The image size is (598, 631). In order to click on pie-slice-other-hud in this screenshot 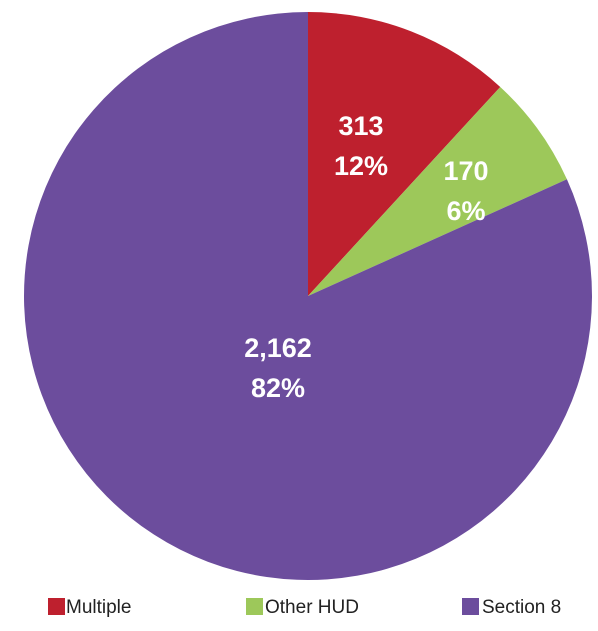, I will do `click(437, 191)`.